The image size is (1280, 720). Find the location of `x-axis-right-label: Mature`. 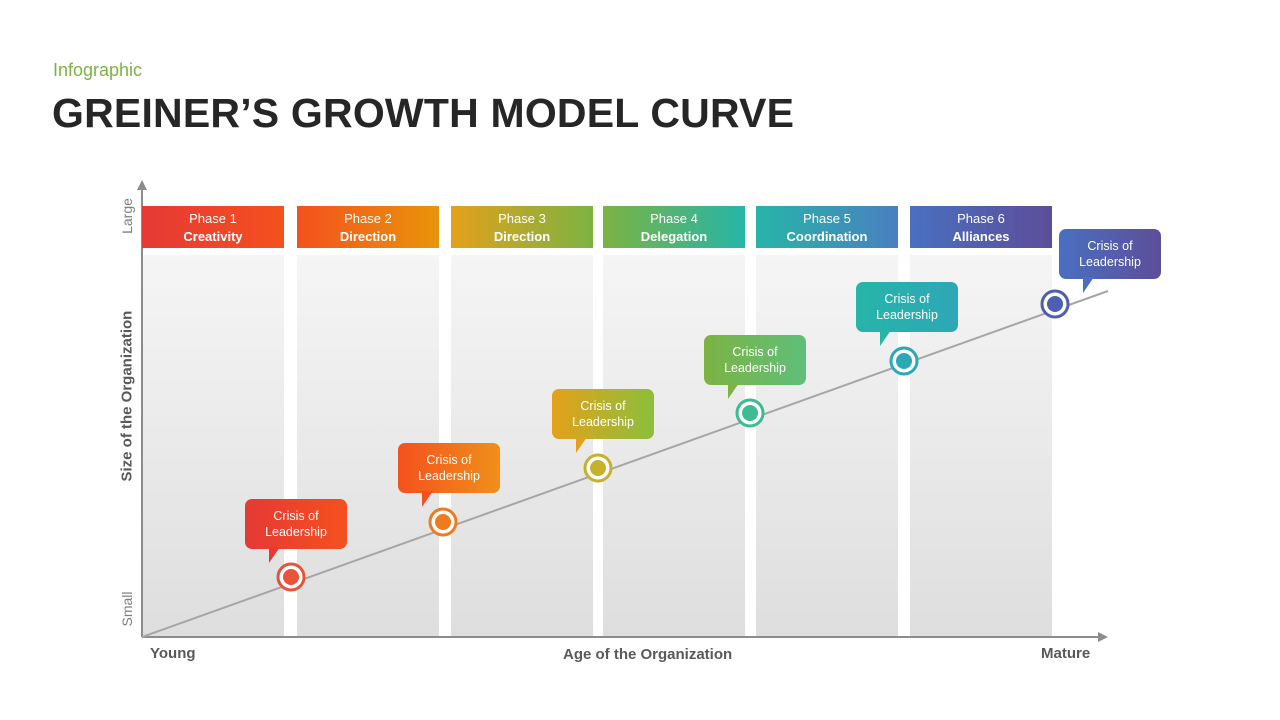

x-axis-right-label: Mature is located at coordinates (1066, 653).